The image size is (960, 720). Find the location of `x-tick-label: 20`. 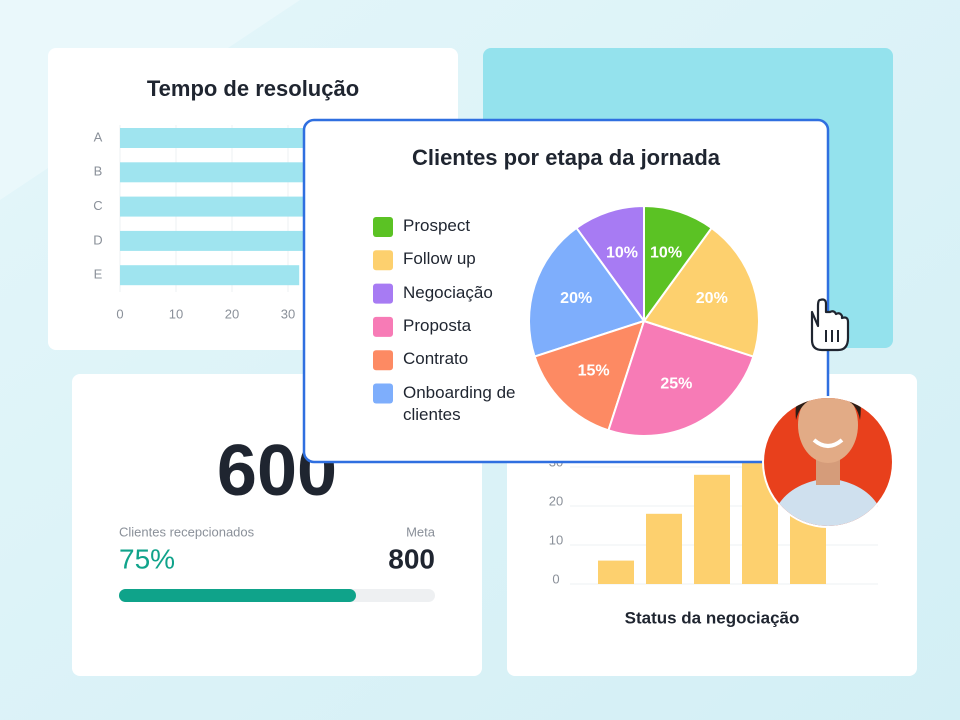

x-tick-label: 20 is located at coordinates (232, 313).